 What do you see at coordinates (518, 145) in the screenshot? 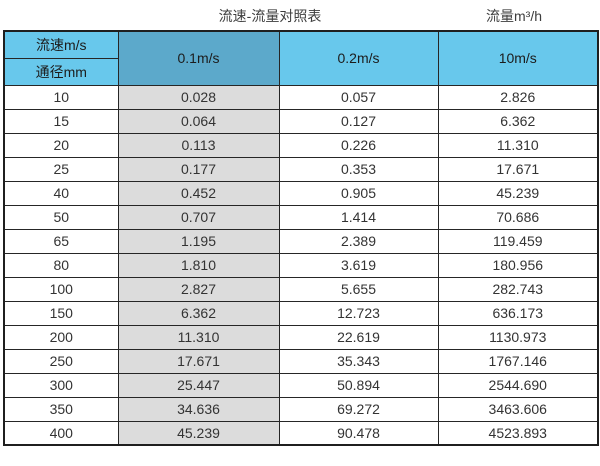
I see `flow-cell-10ms: 11.310` at bounding box center [518, 145].